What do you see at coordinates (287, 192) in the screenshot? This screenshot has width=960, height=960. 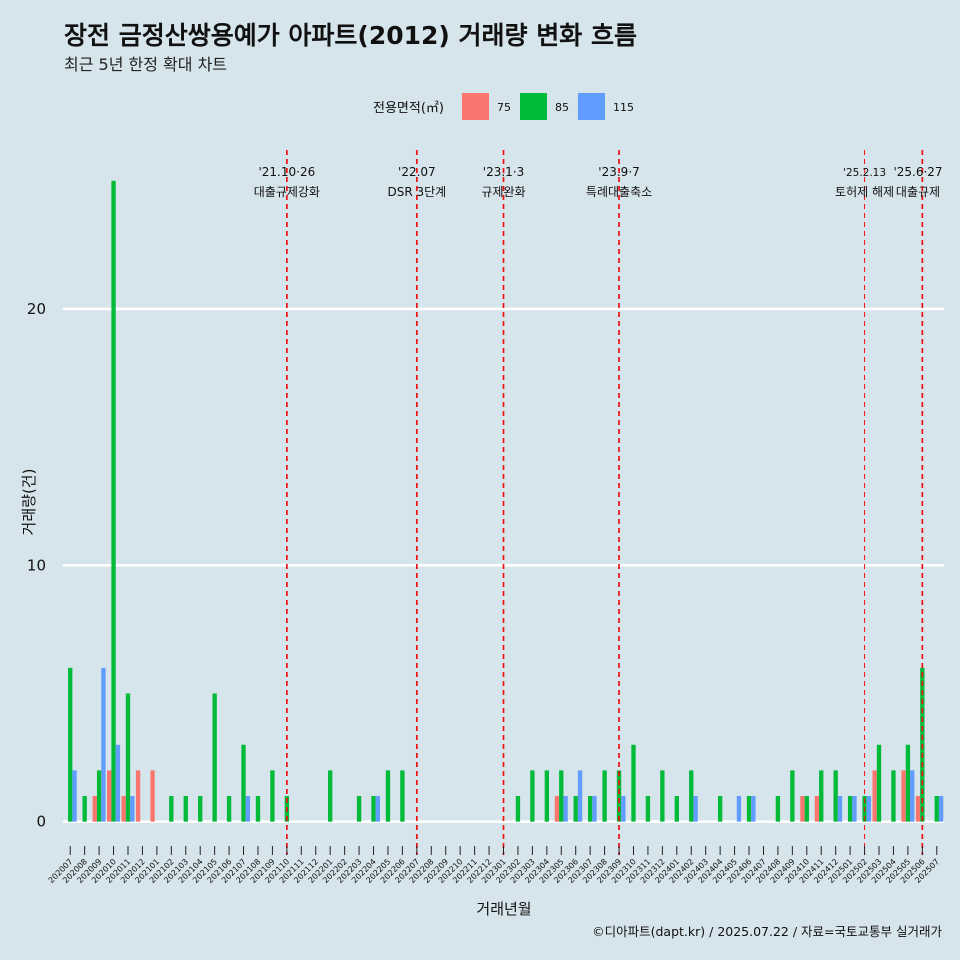 I see `event-label-202110: 대출규제강화` at bounding box center [287, 192].